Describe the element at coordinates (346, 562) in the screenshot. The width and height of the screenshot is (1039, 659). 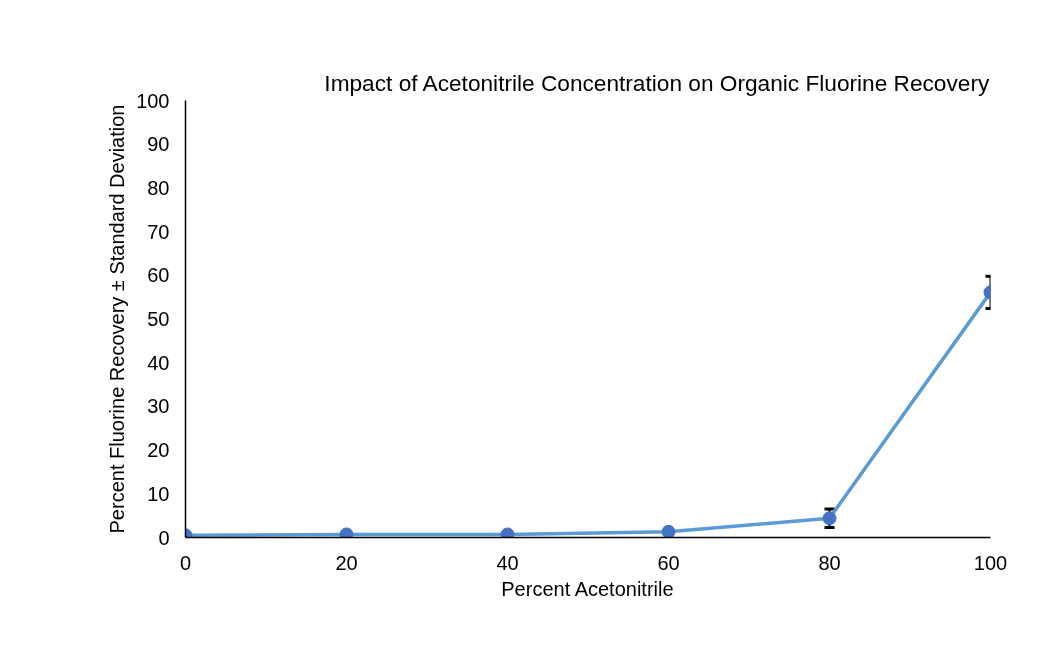
I see `x-tick-label: 20` at that location.